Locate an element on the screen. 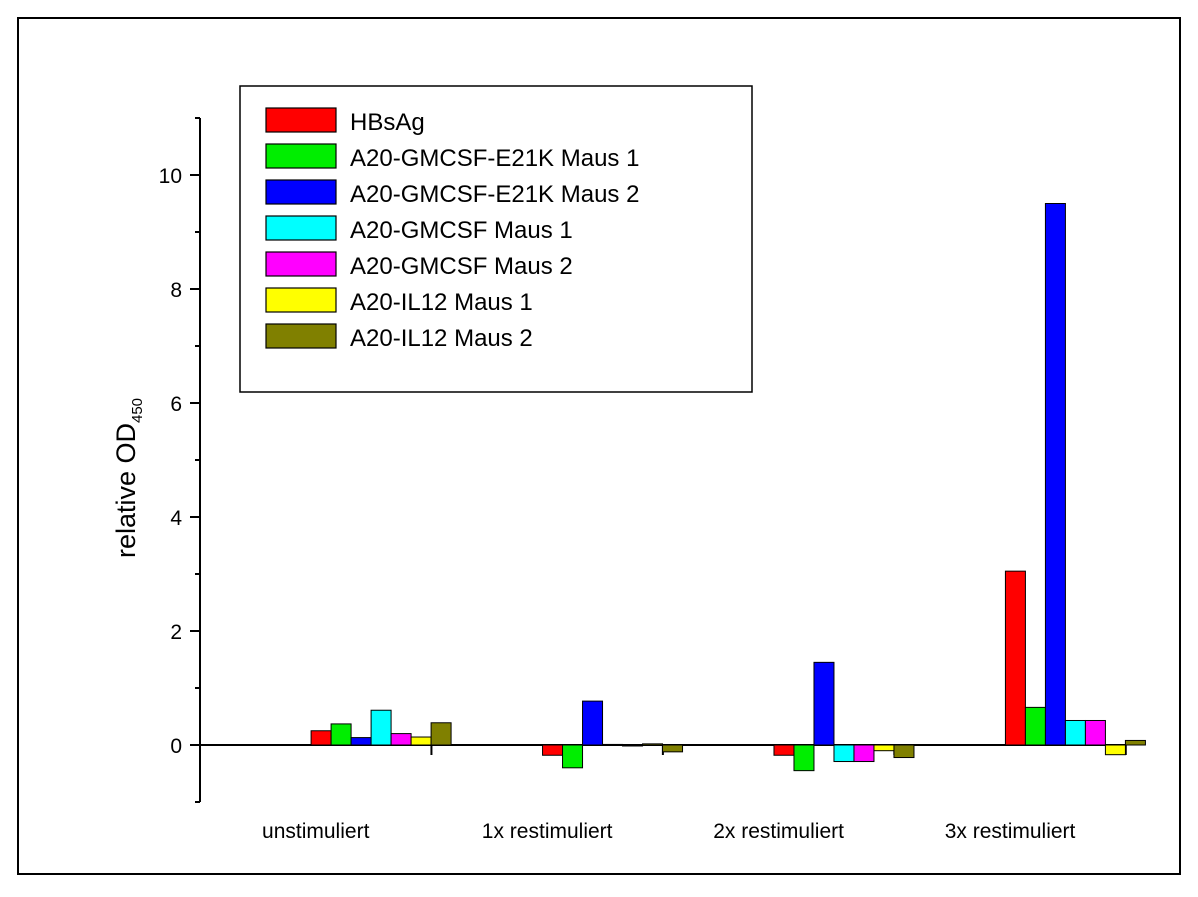 The image size is (1198, 897). y-tick-label: 8 is located at coordinates (176, 290).